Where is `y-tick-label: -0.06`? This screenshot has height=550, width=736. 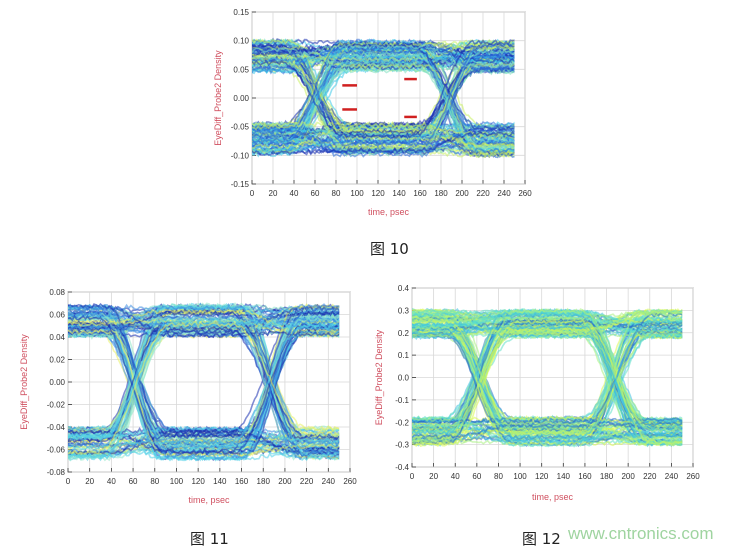 y-tick-label: -0.06 is located at coordinates (56, 450).